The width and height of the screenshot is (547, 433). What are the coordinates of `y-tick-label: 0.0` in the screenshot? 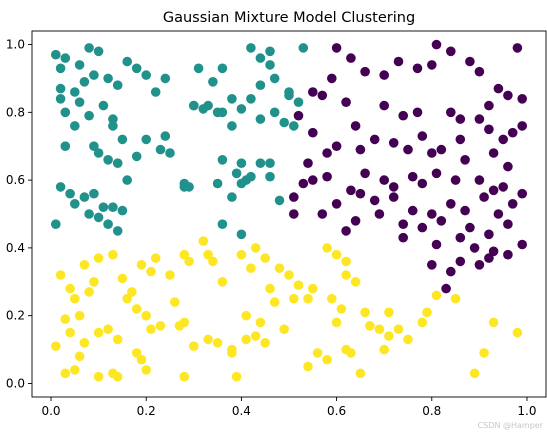 It's located at (15, 383).